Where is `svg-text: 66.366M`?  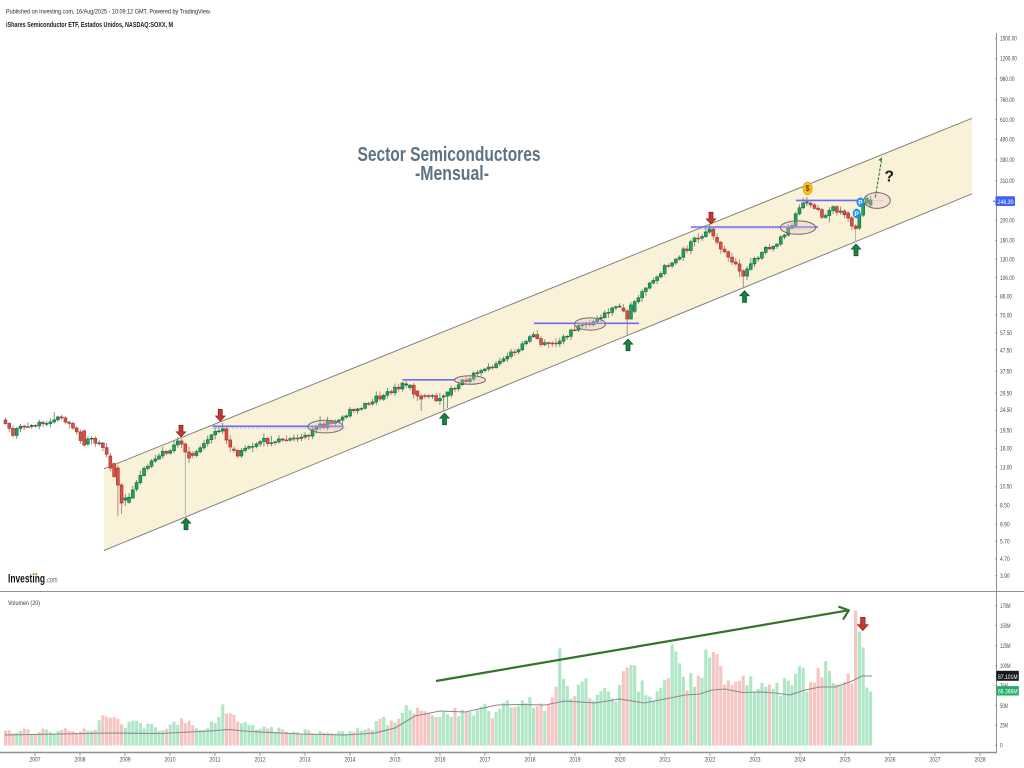
svg-text: 66.366M is located at coordinates (1008, 692).